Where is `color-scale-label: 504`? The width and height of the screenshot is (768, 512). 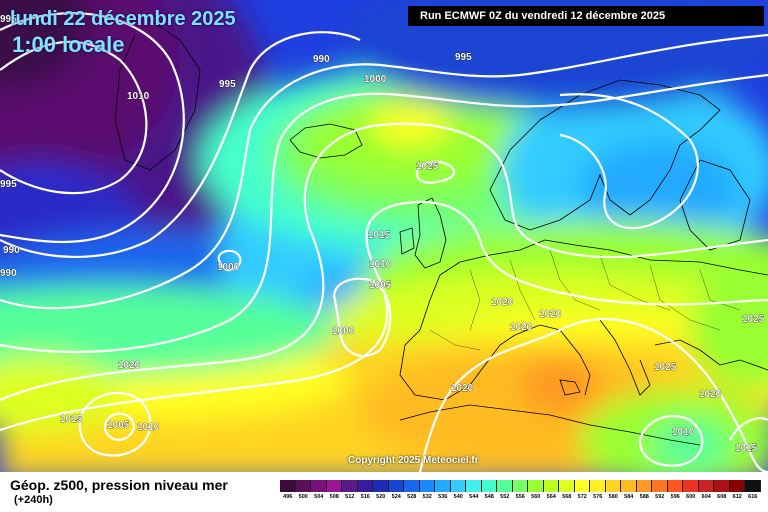 color-scale-label: 504 is located at coordinates (319, 497).